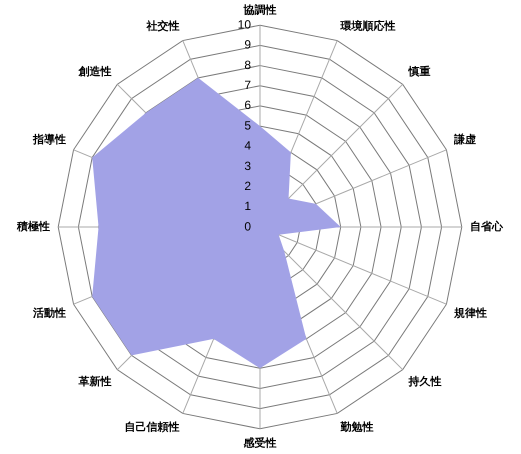 This screenshot has width=521, height=454. Describe the element at coordinates (469, 313) in the screenshot. I see `spoke-label: 規律性` at that location.